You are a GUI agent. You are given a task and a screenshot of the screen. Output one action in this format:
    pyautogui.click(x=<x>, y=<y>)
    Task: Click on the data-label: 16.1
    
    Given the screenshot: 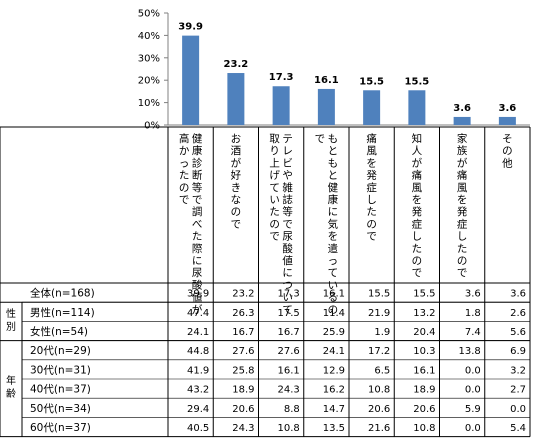 What is the action you would take?
    pyautogui.click(x=326, y=80)
    